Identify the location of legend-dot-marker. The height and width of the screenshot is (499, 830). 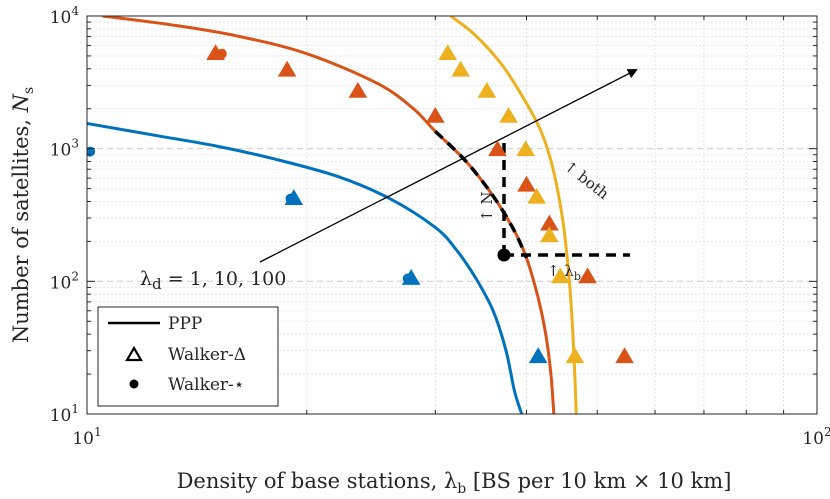
(134, 384).